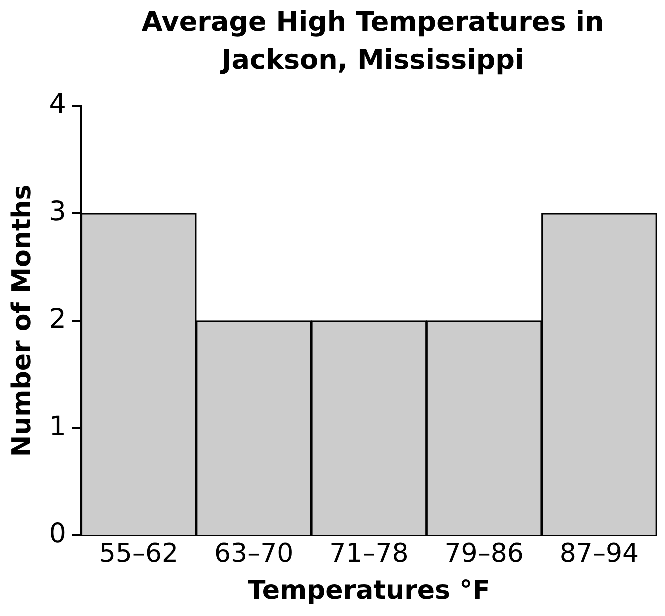  I want to click on x-axis-title: Temperatures °F, so click(369, 591).